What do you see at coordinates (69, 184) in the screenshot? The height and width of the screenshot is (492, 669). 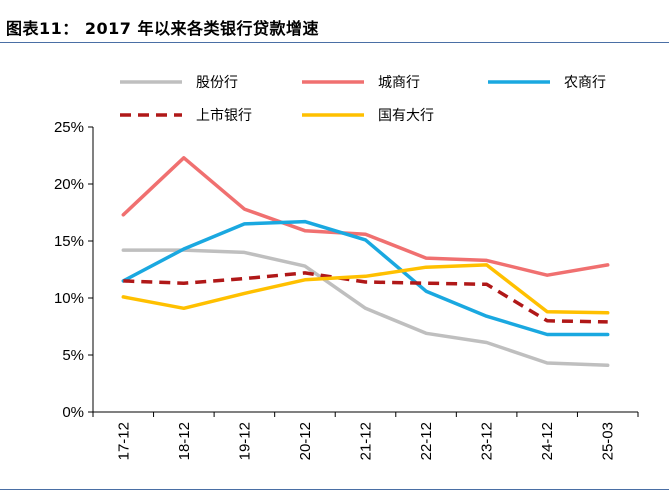 I see `y-tick-label: 20%` at bounding box center [69, 184].